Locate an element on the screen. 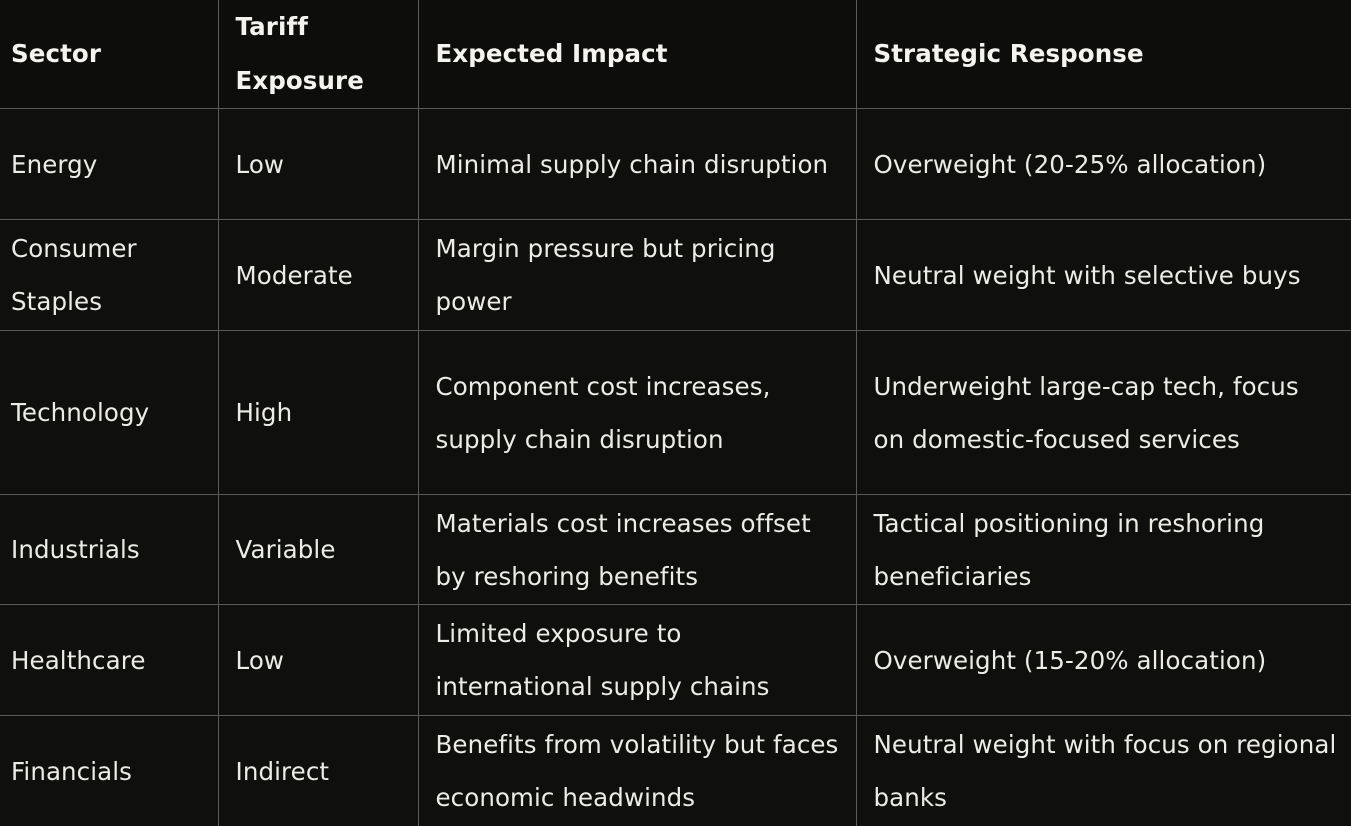  cell-sector: Energy is located at coordinates (109, 164).